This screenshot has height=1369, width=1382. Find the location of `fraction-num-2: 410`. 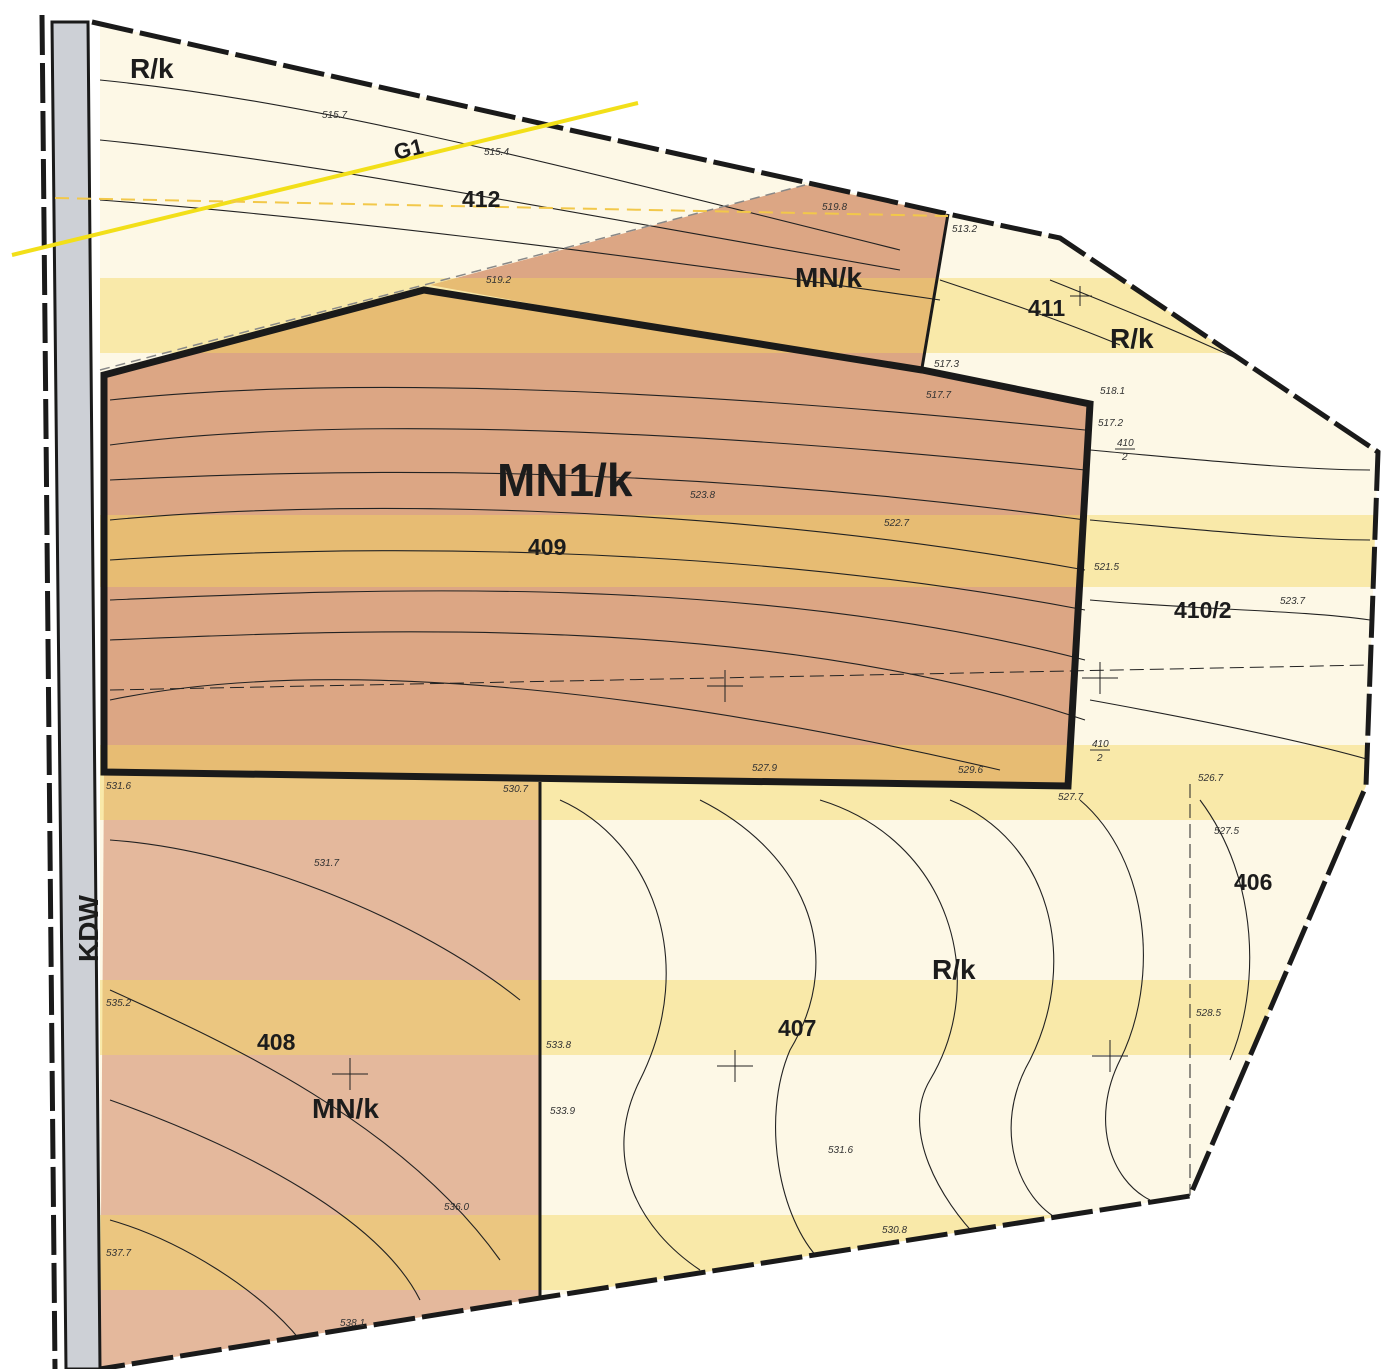

fraction-num-2: 410 is located at coordinates (1100, 744).